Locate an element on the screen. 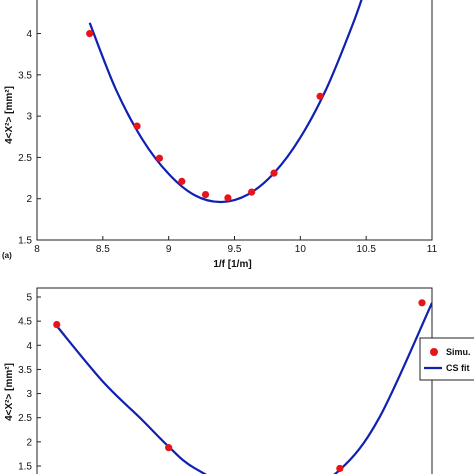  legend-marker-simu is located at coordinates (434, 352).